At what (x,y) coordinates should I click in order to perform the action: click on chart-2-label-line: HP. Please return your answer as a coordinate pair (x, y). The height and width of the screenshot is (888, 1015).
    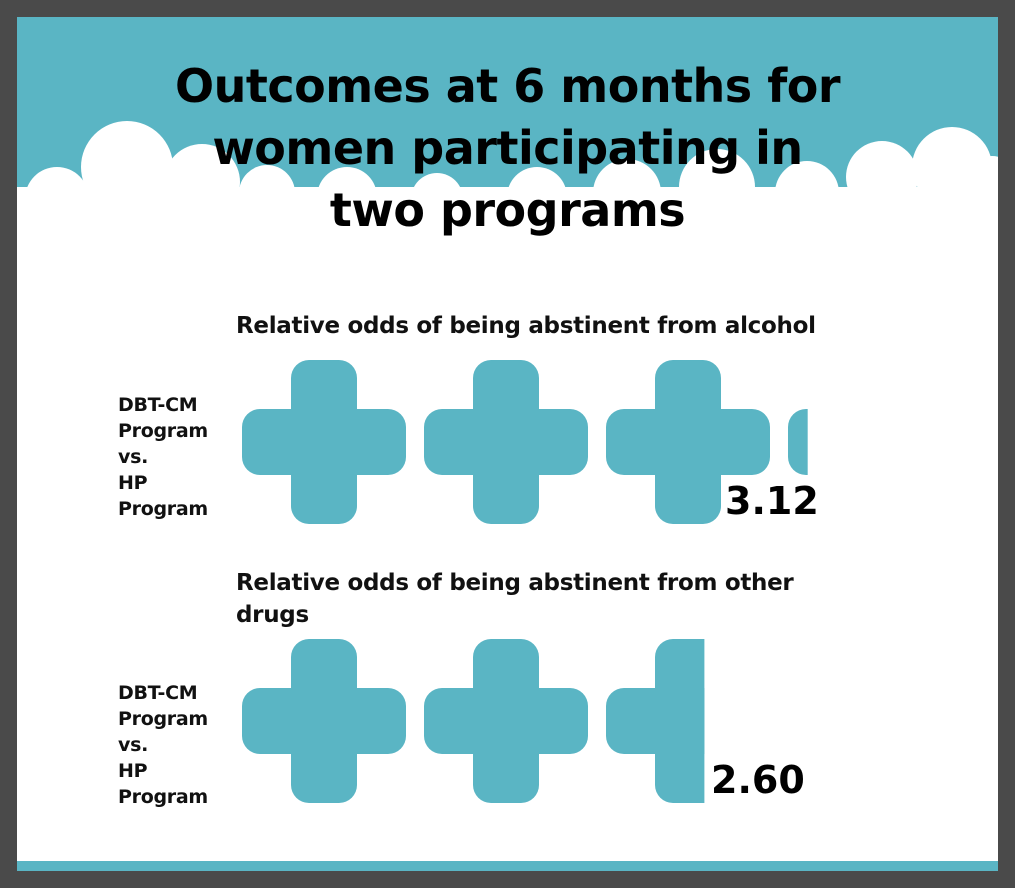
    Looking at the image, I should click on (133, 771).